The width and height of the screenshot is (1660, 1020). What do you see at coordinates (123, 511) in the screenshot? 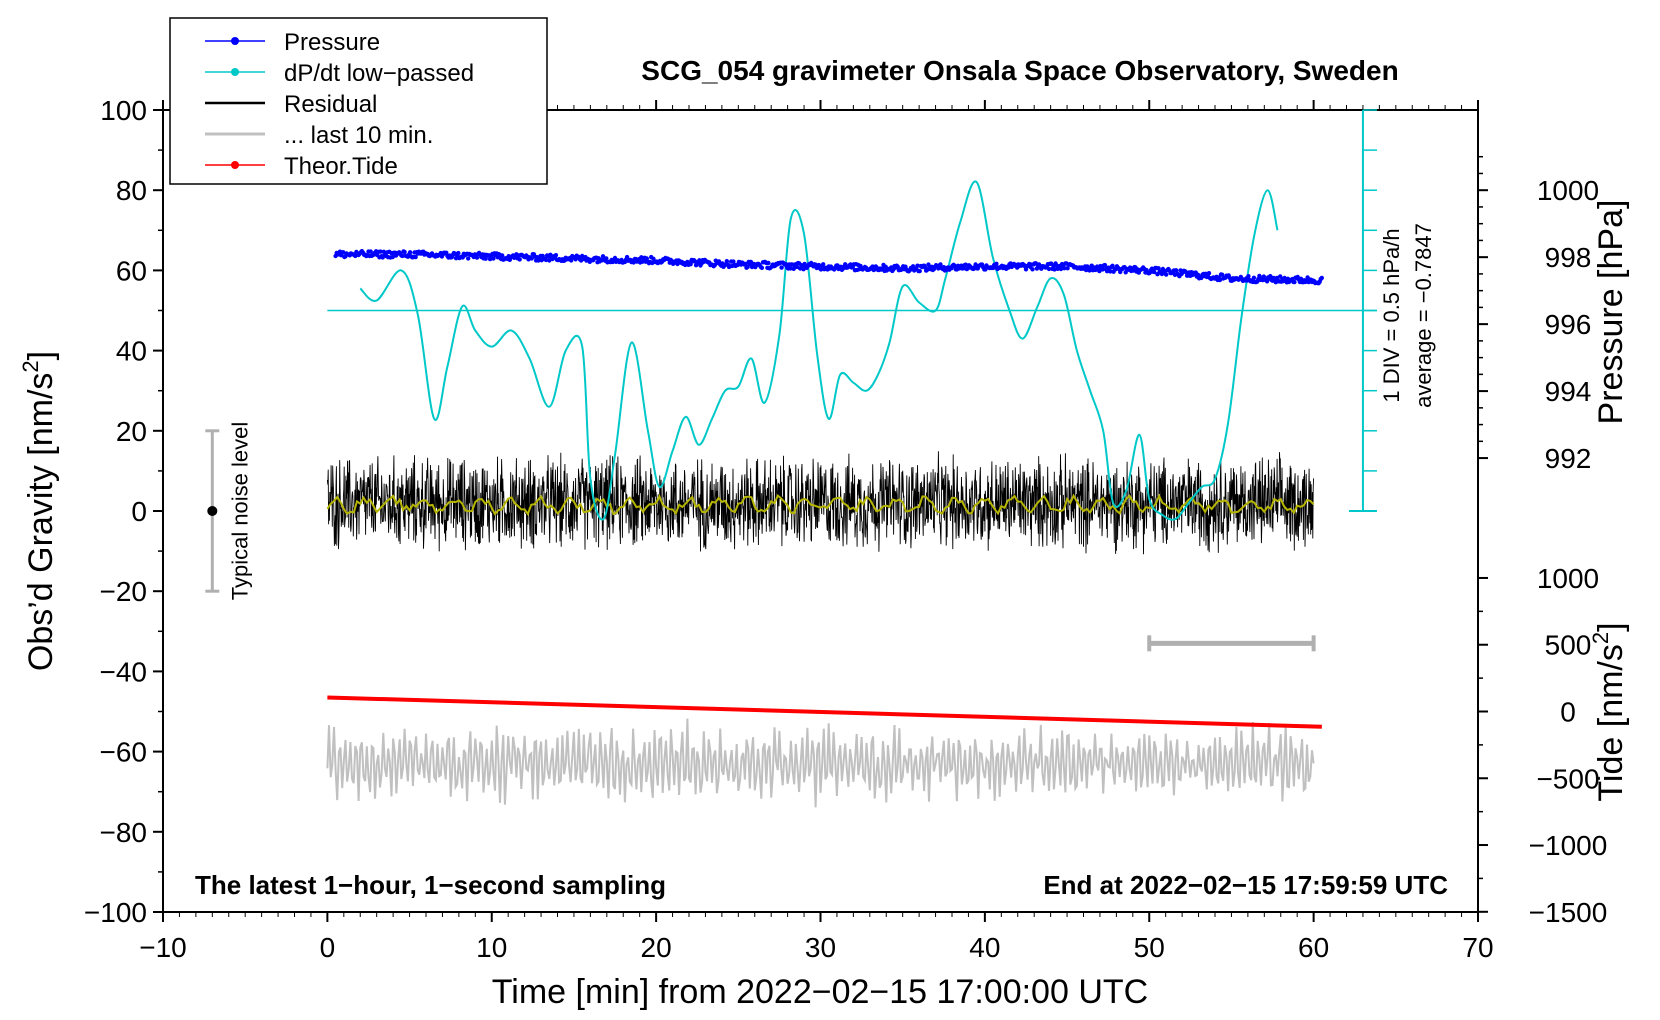
I see `y-axis-left: −100 −80 −60 −40 −20 0 20 40 60 80 100` at bounding box center [123, 511].